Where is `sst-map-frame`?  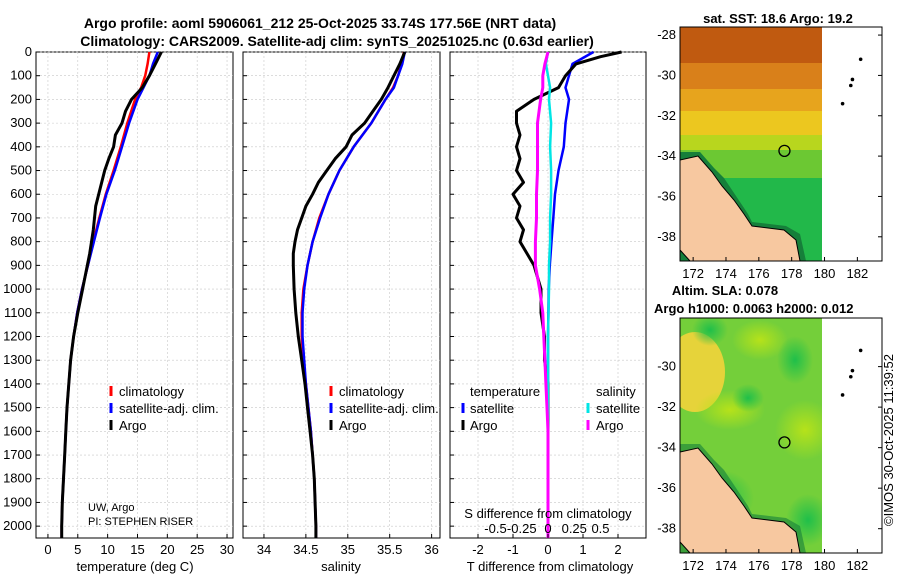
sst-map-frame is located at coordinates (781, 144).